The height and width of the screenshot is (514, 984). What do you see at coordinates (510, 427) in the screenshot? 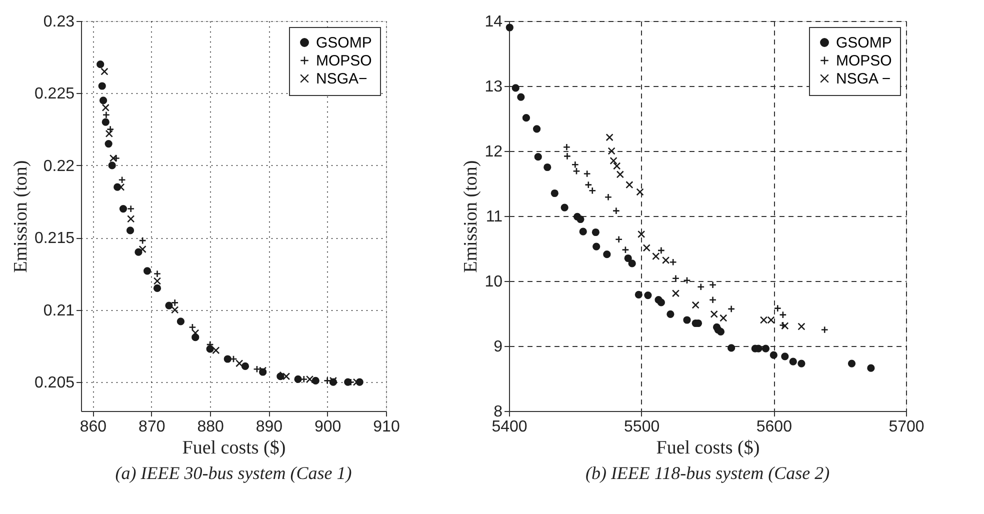
I see `x-tick-label: 5400` at bounding box center [510, 427].